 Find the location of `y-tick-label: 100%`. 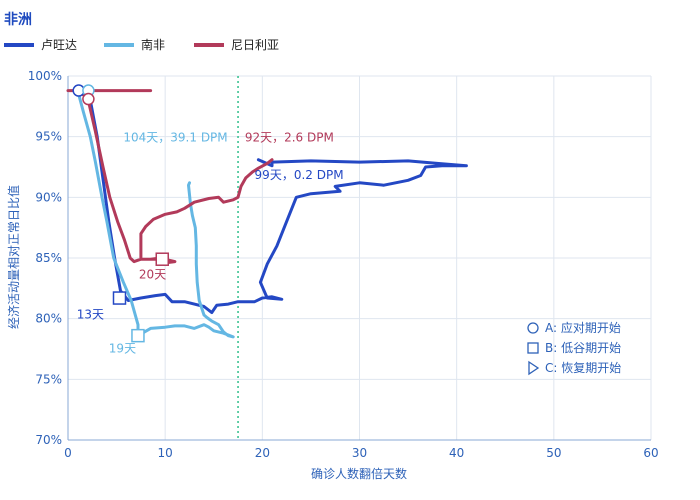

y-tick-label: 100% is located at coordinates (45, 76).